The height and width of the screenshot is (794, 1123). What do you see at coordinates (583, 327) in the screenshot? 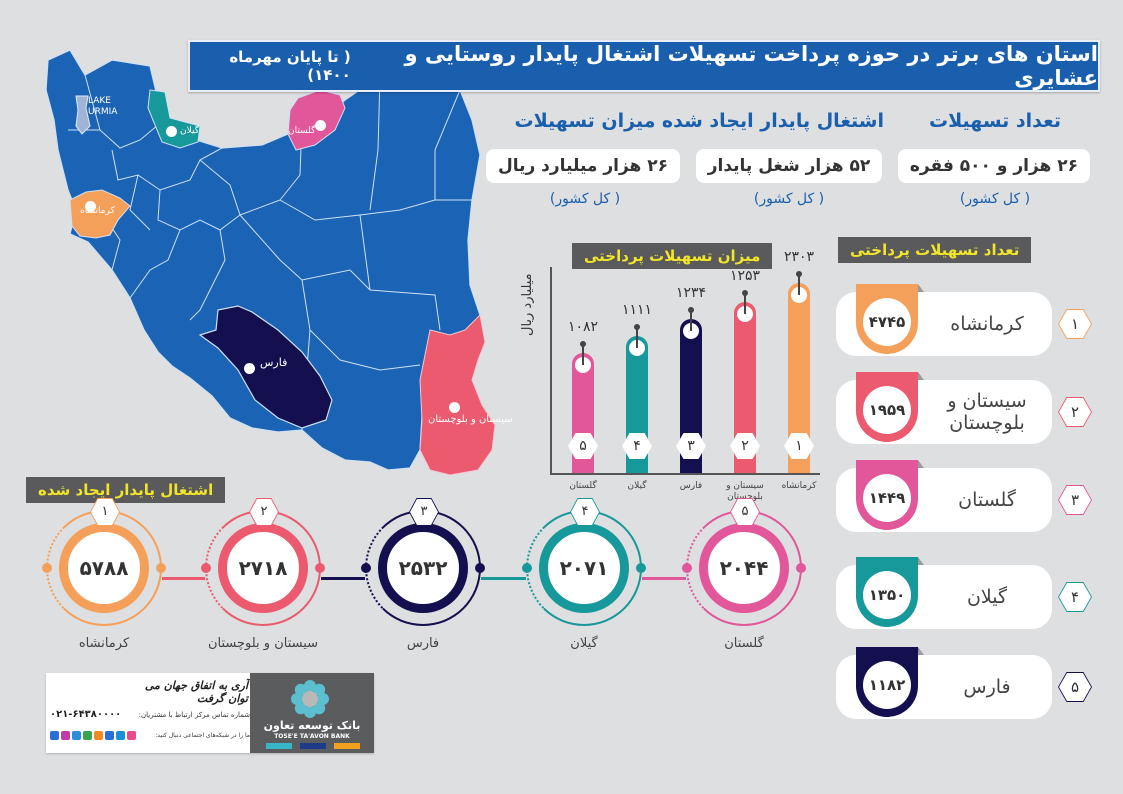
I see `bar-value-label: ۱۰۸۲` at bounding box center [583, 327].